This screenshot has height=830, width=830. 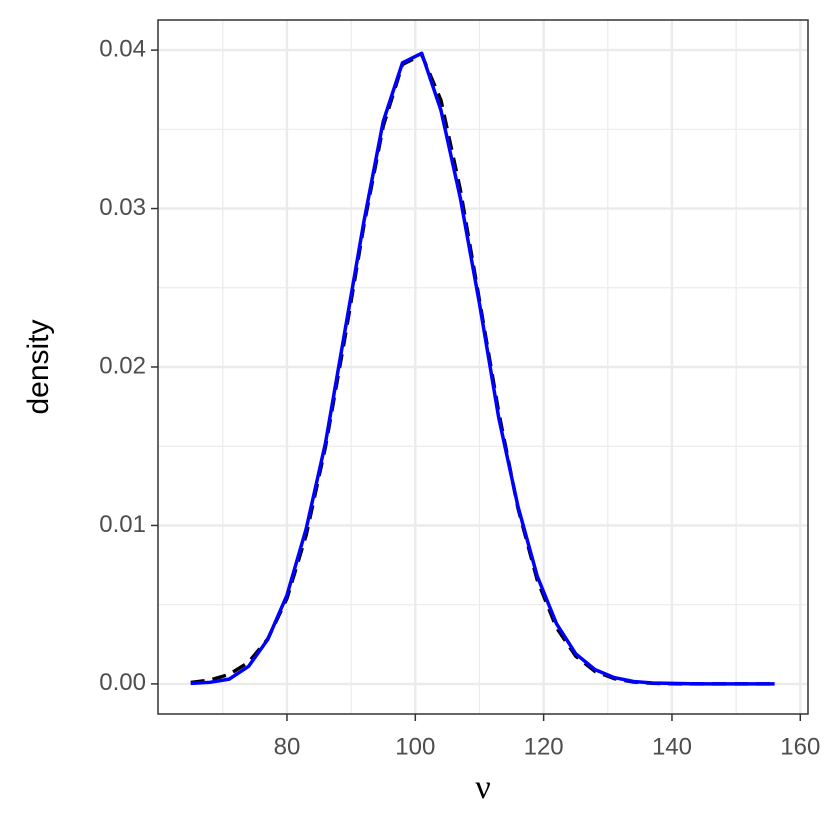 I want to click on y-tick-label: 0.04, so click(x=122, y=48).